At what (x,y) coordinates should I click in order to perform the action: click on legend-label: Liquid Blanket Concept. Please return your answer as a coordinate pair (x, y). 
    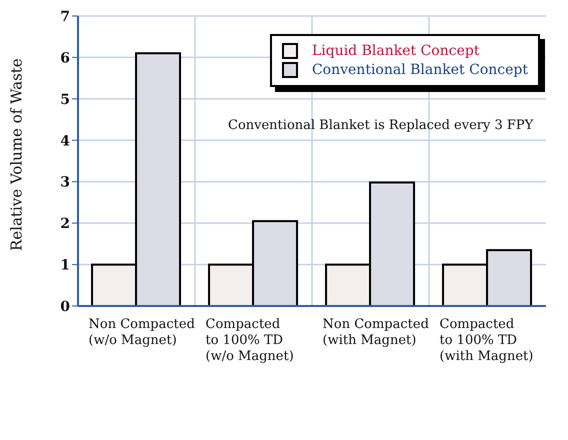
    Looking at the image, I should click on (396, 51).